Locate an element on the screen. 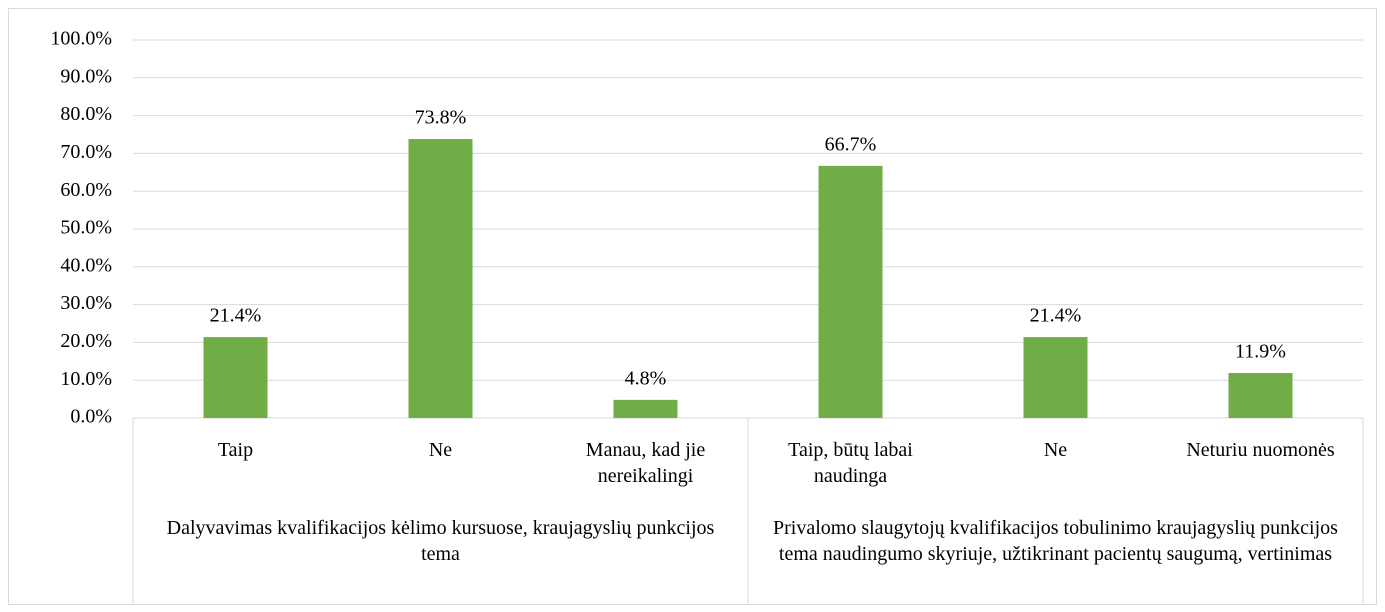  y-tick-label: 90.0% is located at coordinates (86, 76).